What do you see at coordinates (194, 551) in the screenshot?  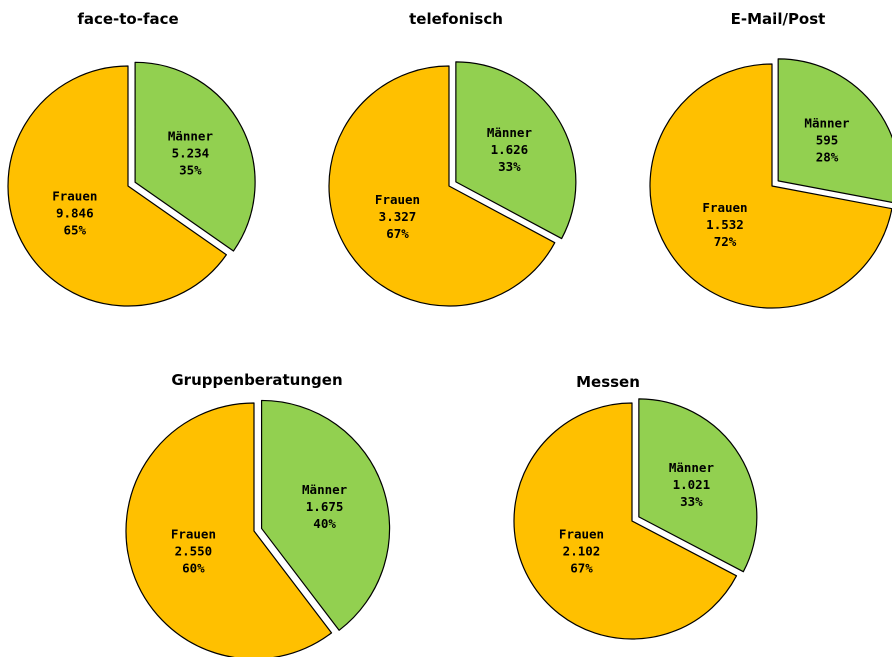 I see `slice-value-frauen: 2.550` at bounding box center [194, 551].